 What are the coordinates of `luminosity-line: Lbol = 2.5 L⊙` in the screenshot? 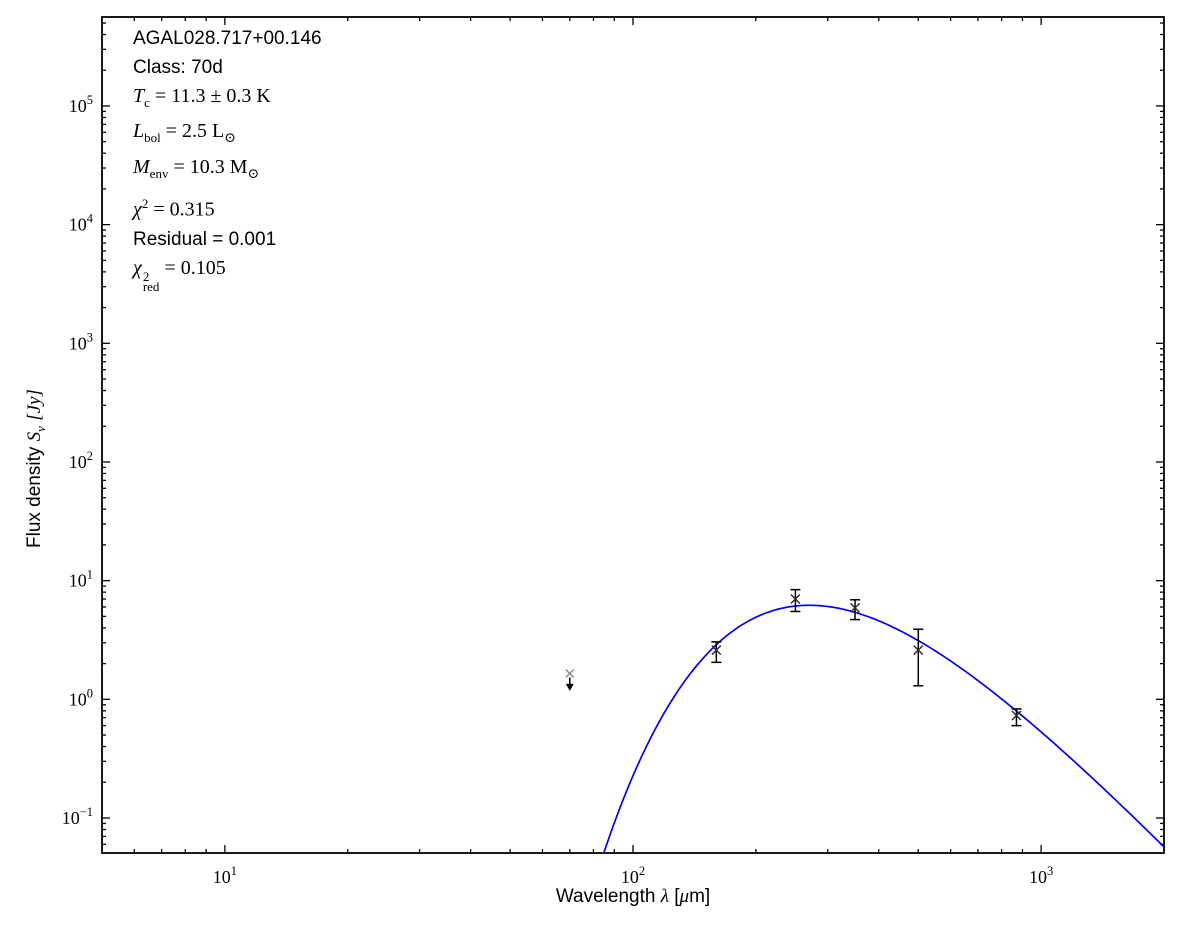 It's located at (184, 133).